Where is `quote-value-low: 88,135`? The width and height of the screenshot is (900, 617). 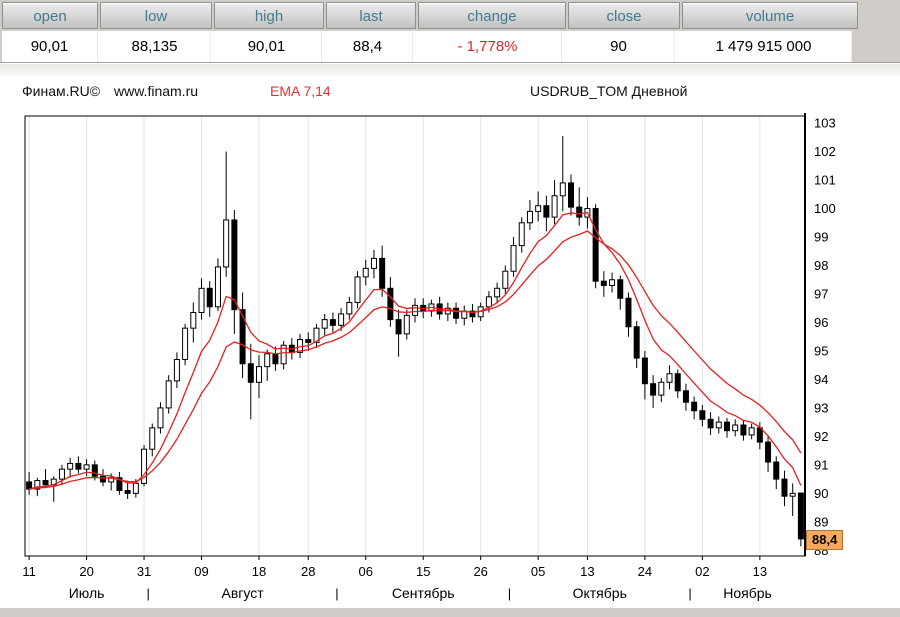 quote-value-low: 88,135 is located at coordinates (155, 46).